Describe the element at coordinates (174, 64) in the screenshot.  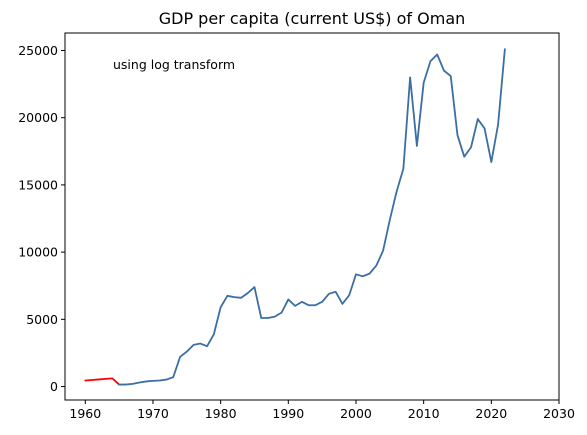
I see `annotation-text: using log transform` at that location.